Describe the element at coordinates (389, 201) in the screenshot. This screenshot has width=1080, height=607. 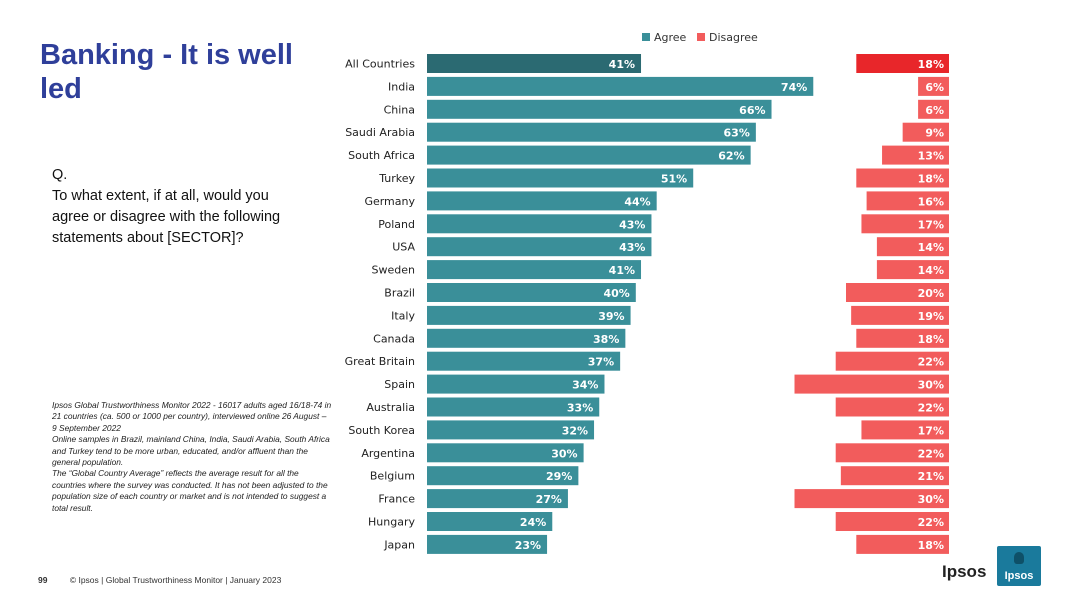
I see `category-label: Germany` at that location.